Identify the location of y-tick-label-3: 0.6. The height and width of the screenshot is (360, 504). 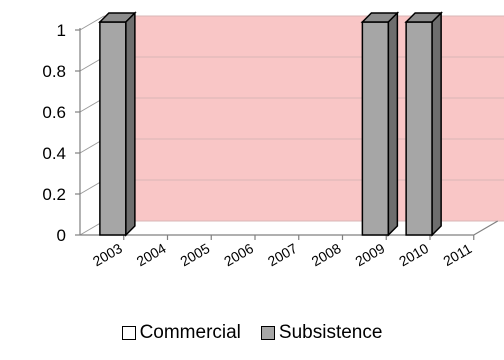
(54, 112).